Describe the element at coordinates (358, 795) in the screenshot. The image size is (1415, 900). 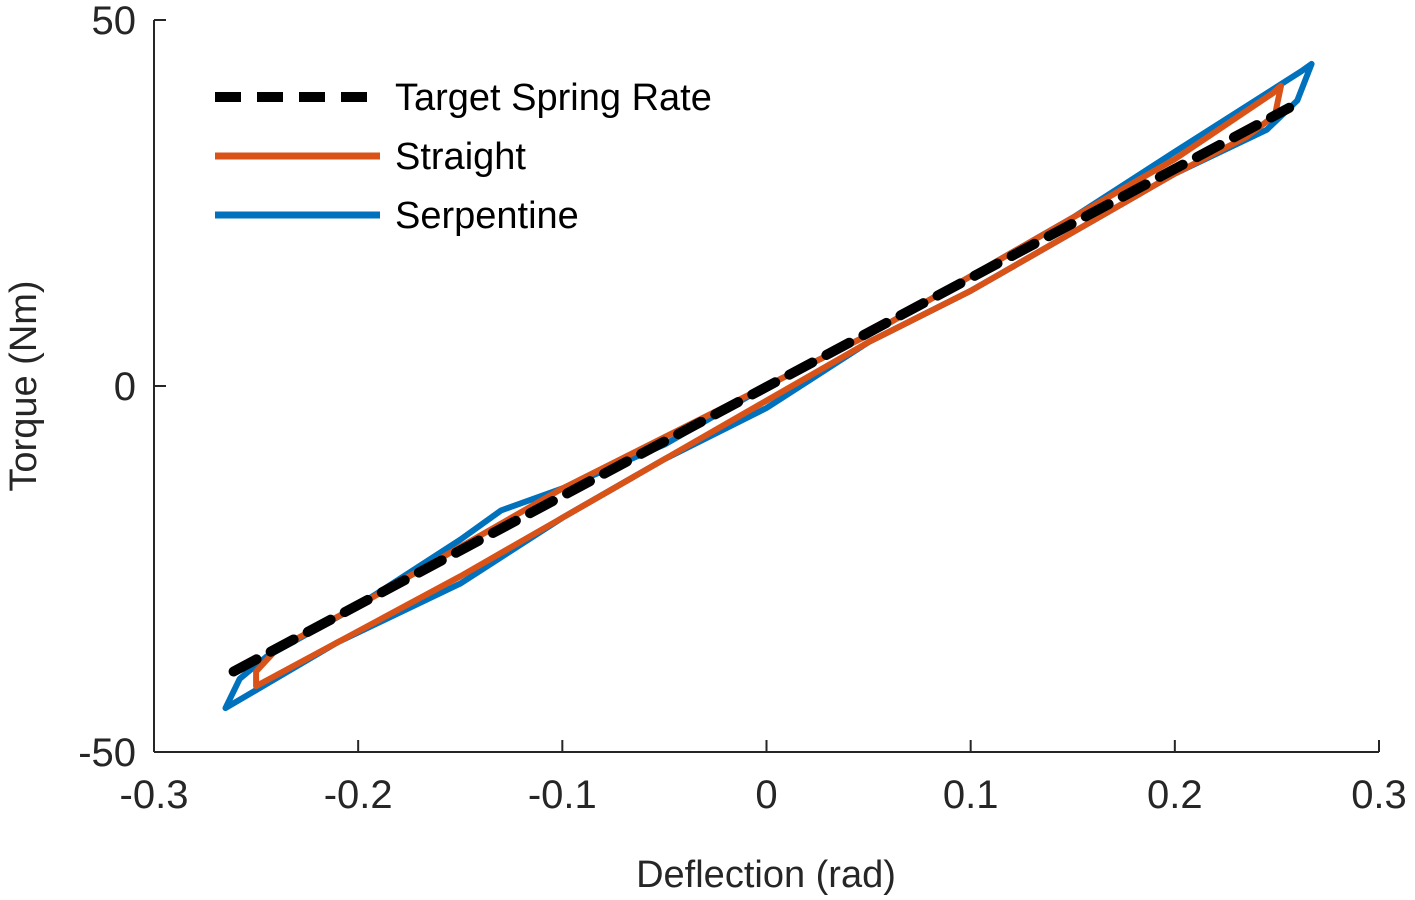
I see `x-tick-label: -0.2` at that location.